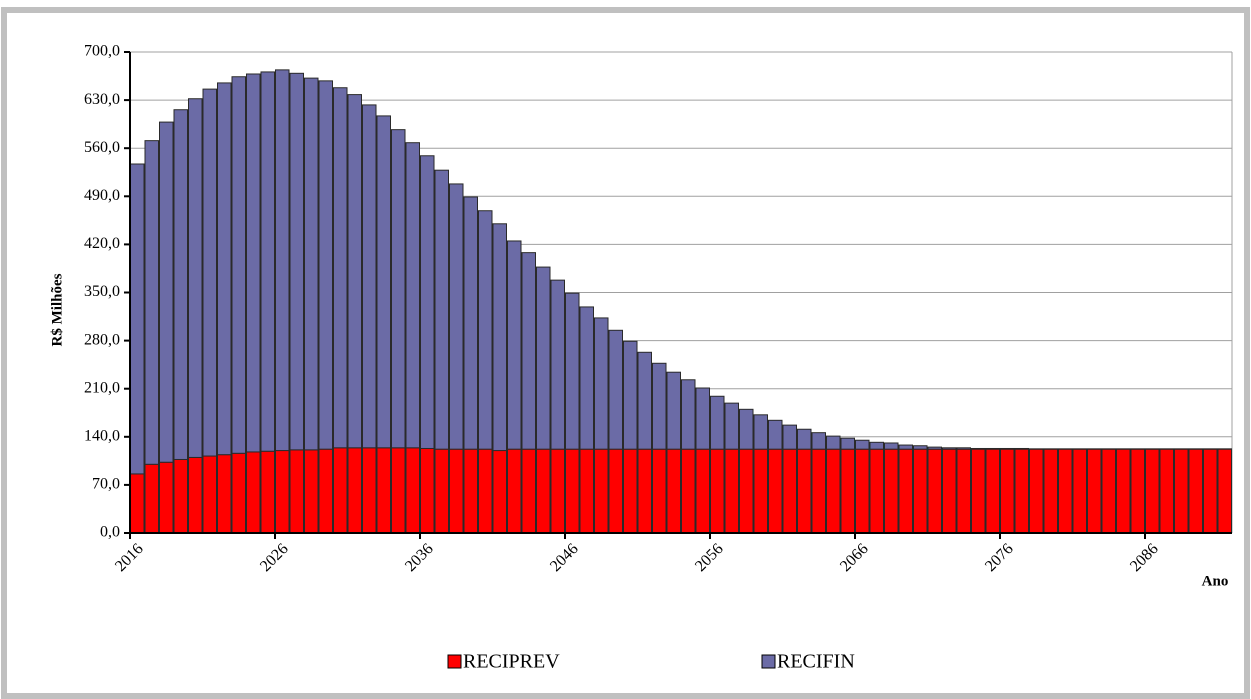 The width and height of the screenshot is (1251, 699). I want to click on y-tick-label: 210,0, so click(102, 387).